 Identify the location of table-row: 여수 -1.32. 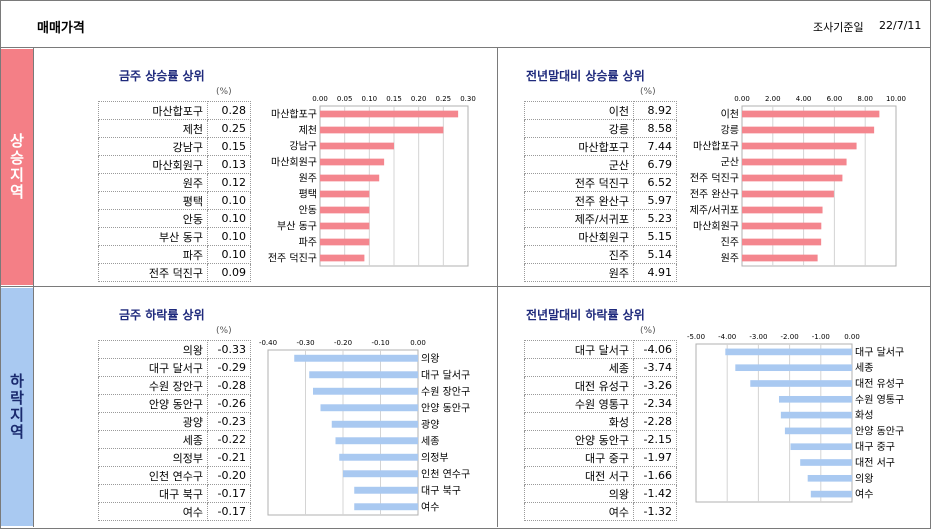
(600, 511).